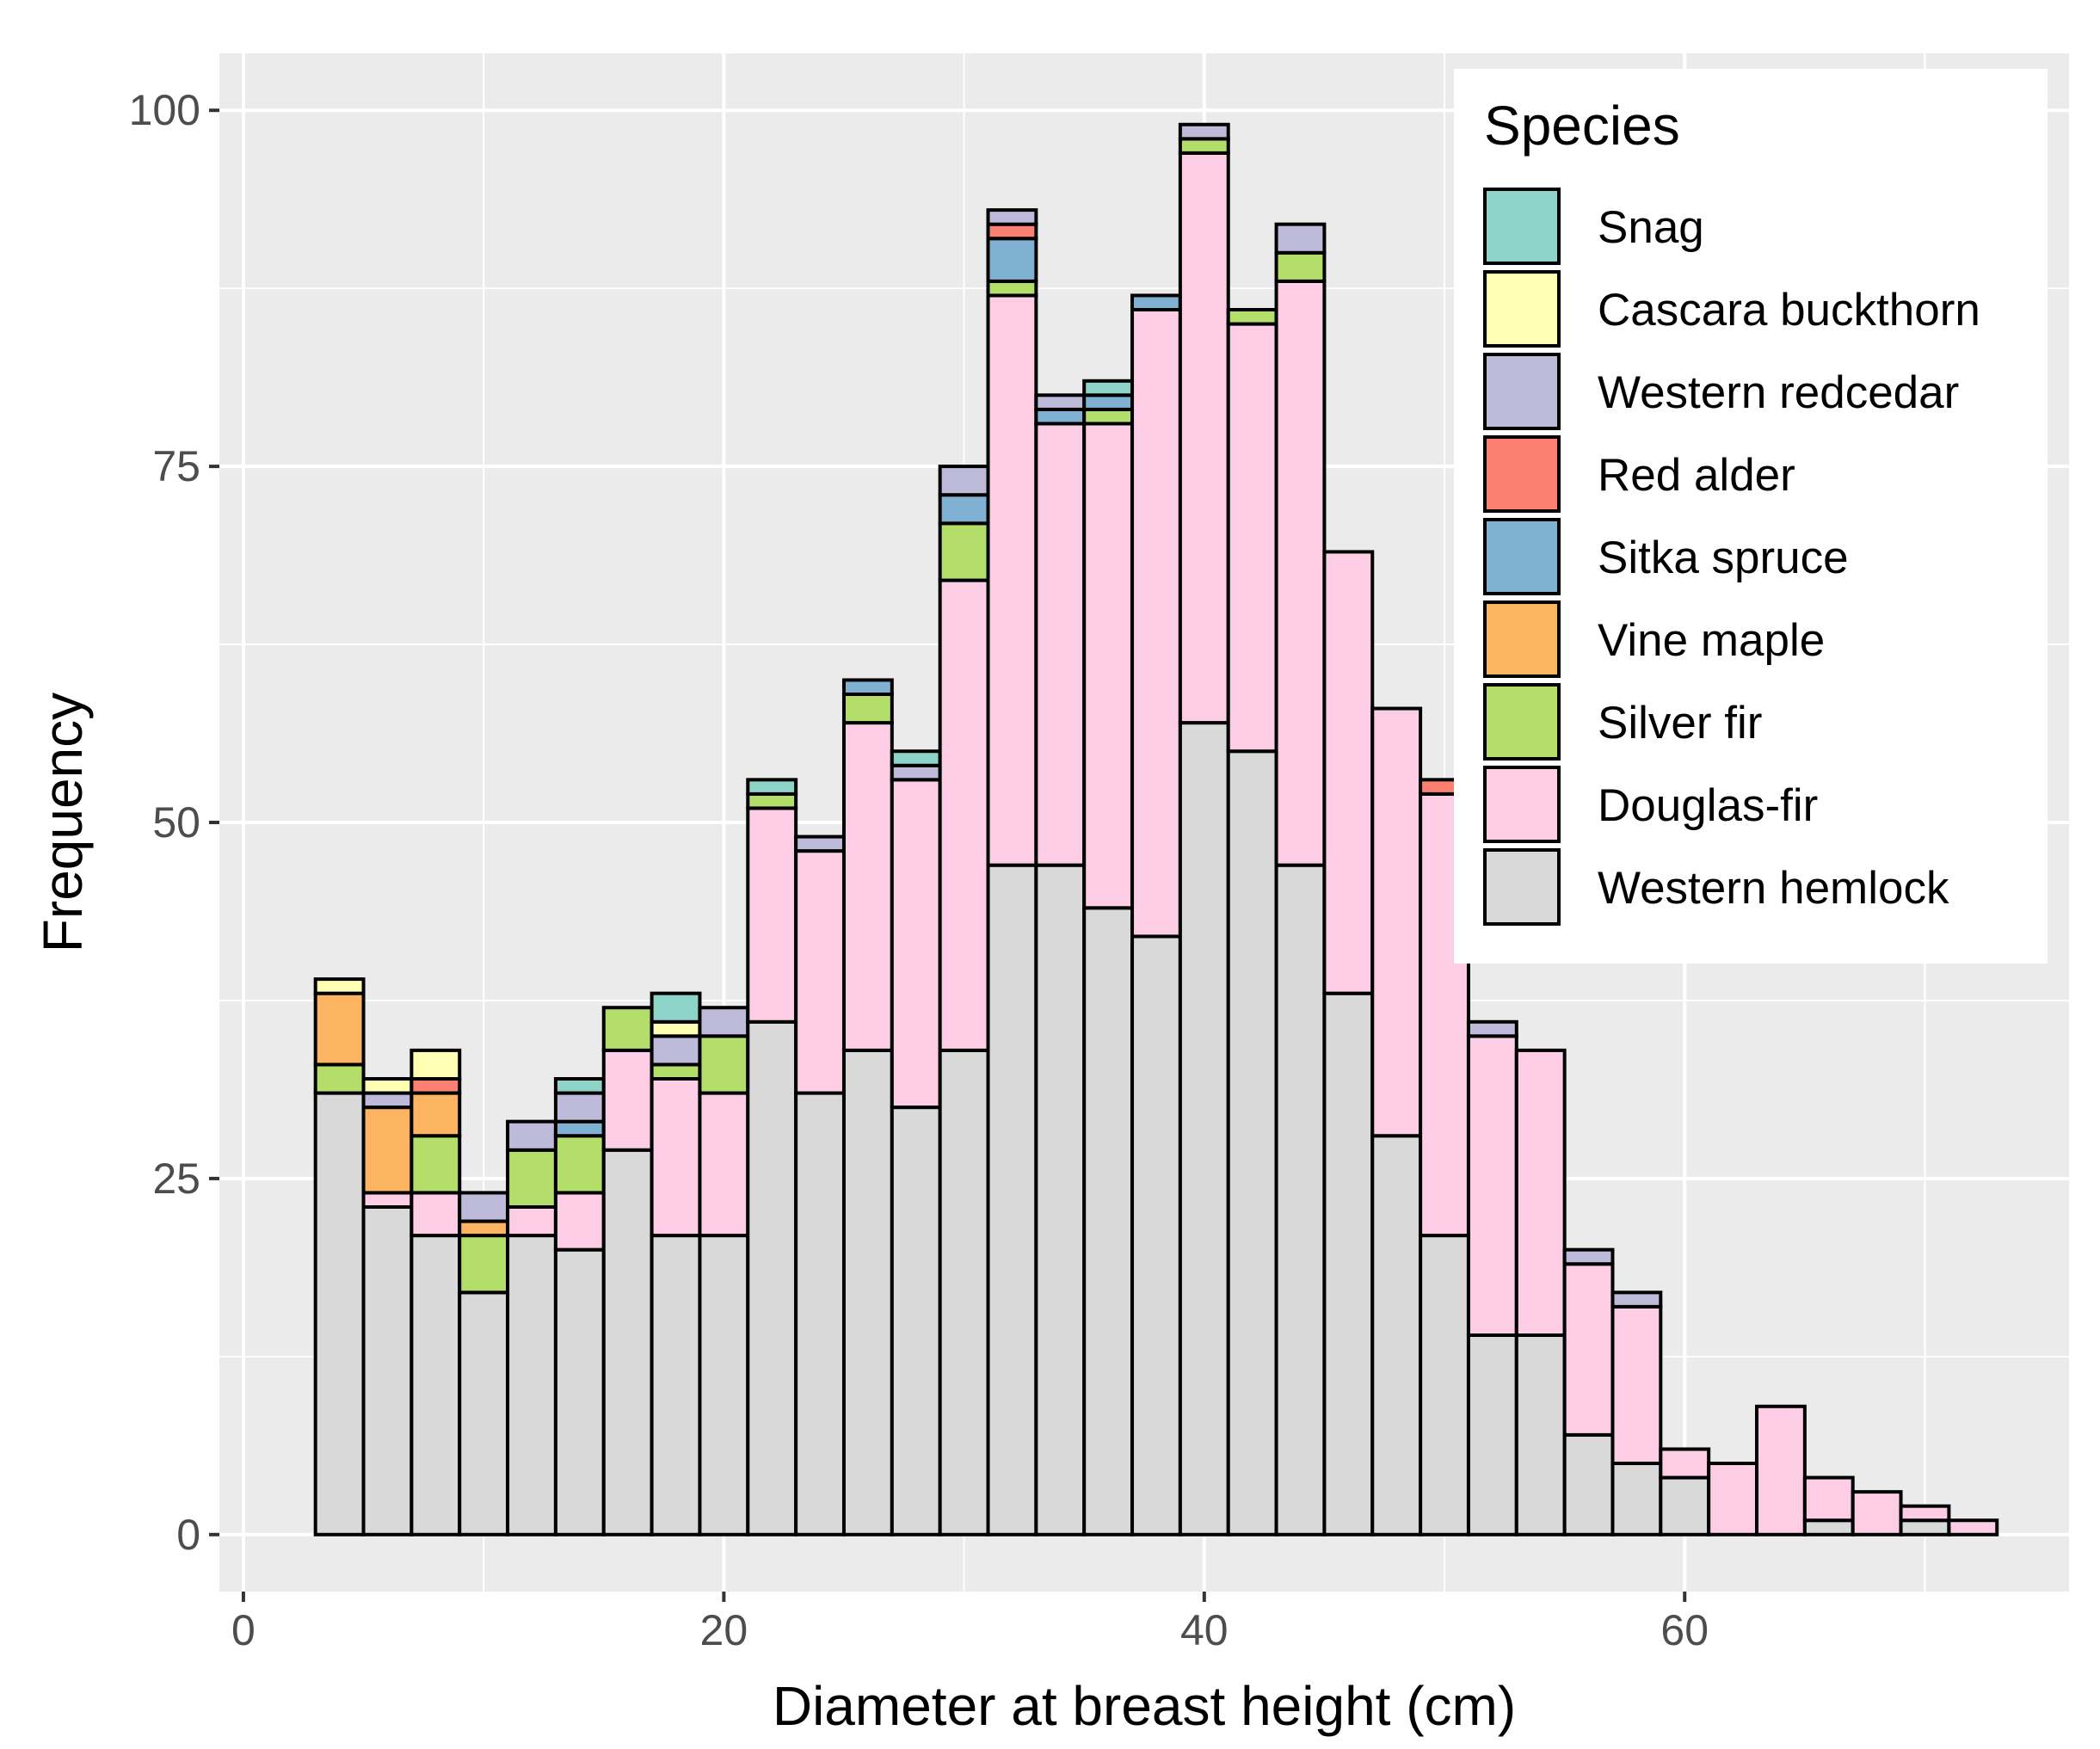 The width and height of the screenshot is (2100, 1749). What do you see at coordinates (1708, 805) in the screenshot?
I see `legend-label: Douglas-fir` at bounding box center [1708, 805].